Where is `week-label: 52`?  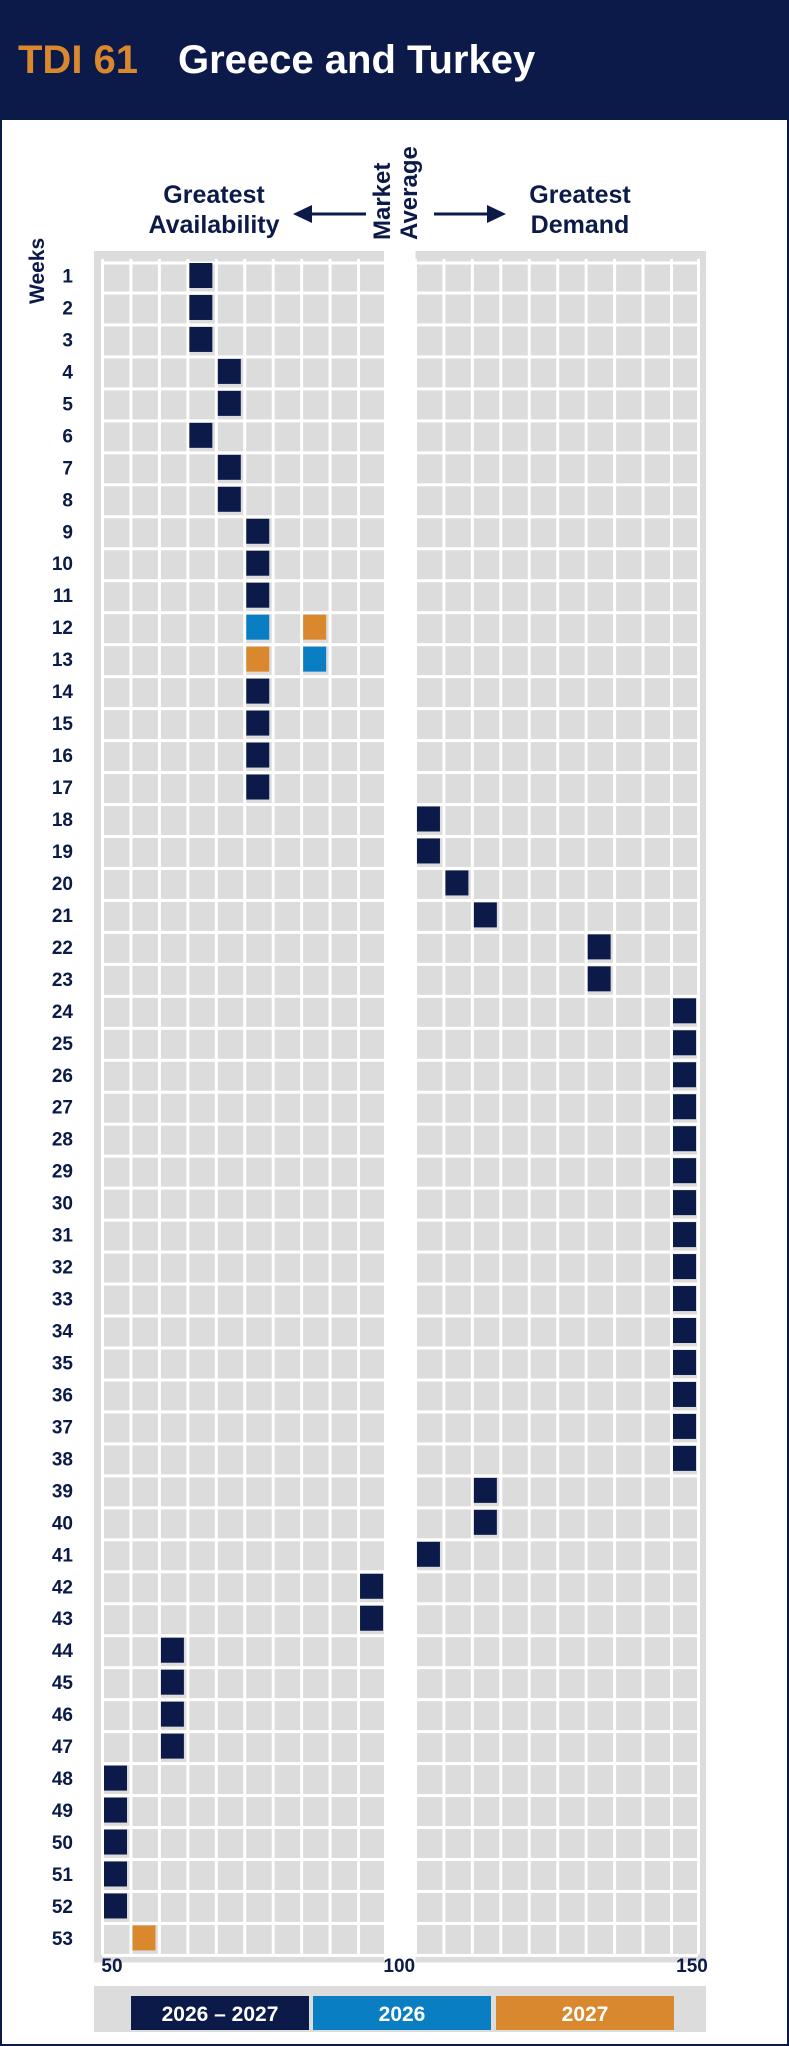
week-label: 52 is located at coordinates (62, 1907).